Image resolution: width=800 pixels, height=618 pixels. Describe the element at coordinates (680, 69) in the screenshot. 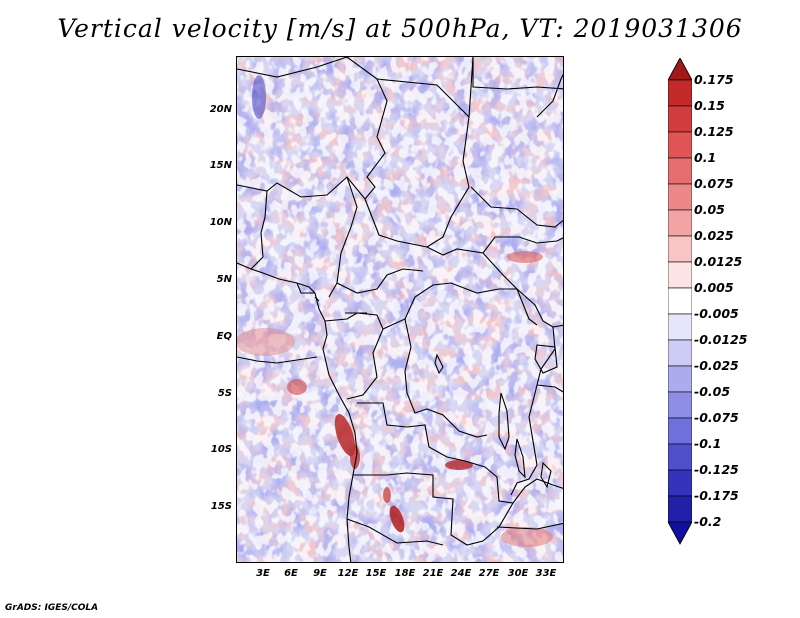

I see `colorbar-top-cap` at that location.